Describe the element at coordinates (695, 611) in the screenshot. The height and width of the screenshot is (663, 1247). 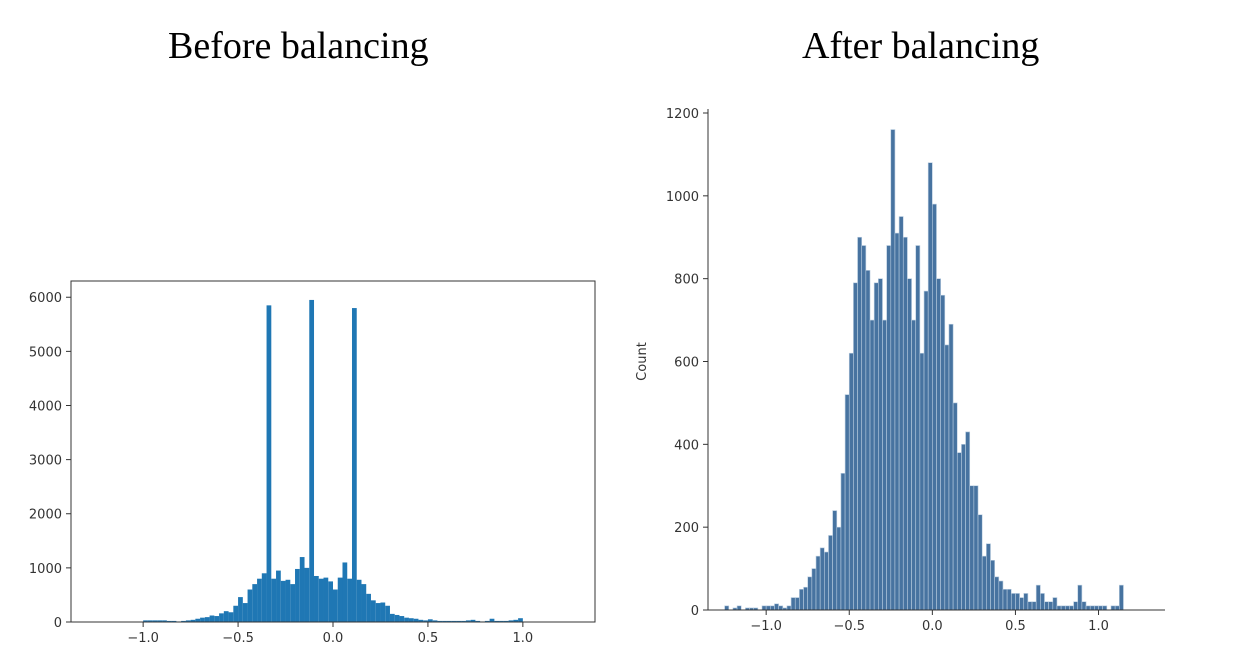
I see `y-tick-label: 0` at that location.